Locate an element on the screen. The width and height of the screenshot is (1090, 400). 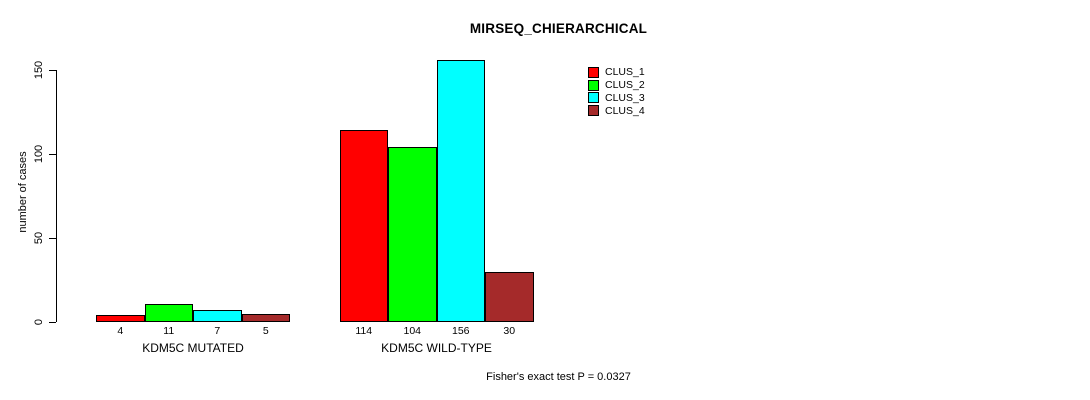
y-tick-label: 150 is located at coordinates (39, 70).